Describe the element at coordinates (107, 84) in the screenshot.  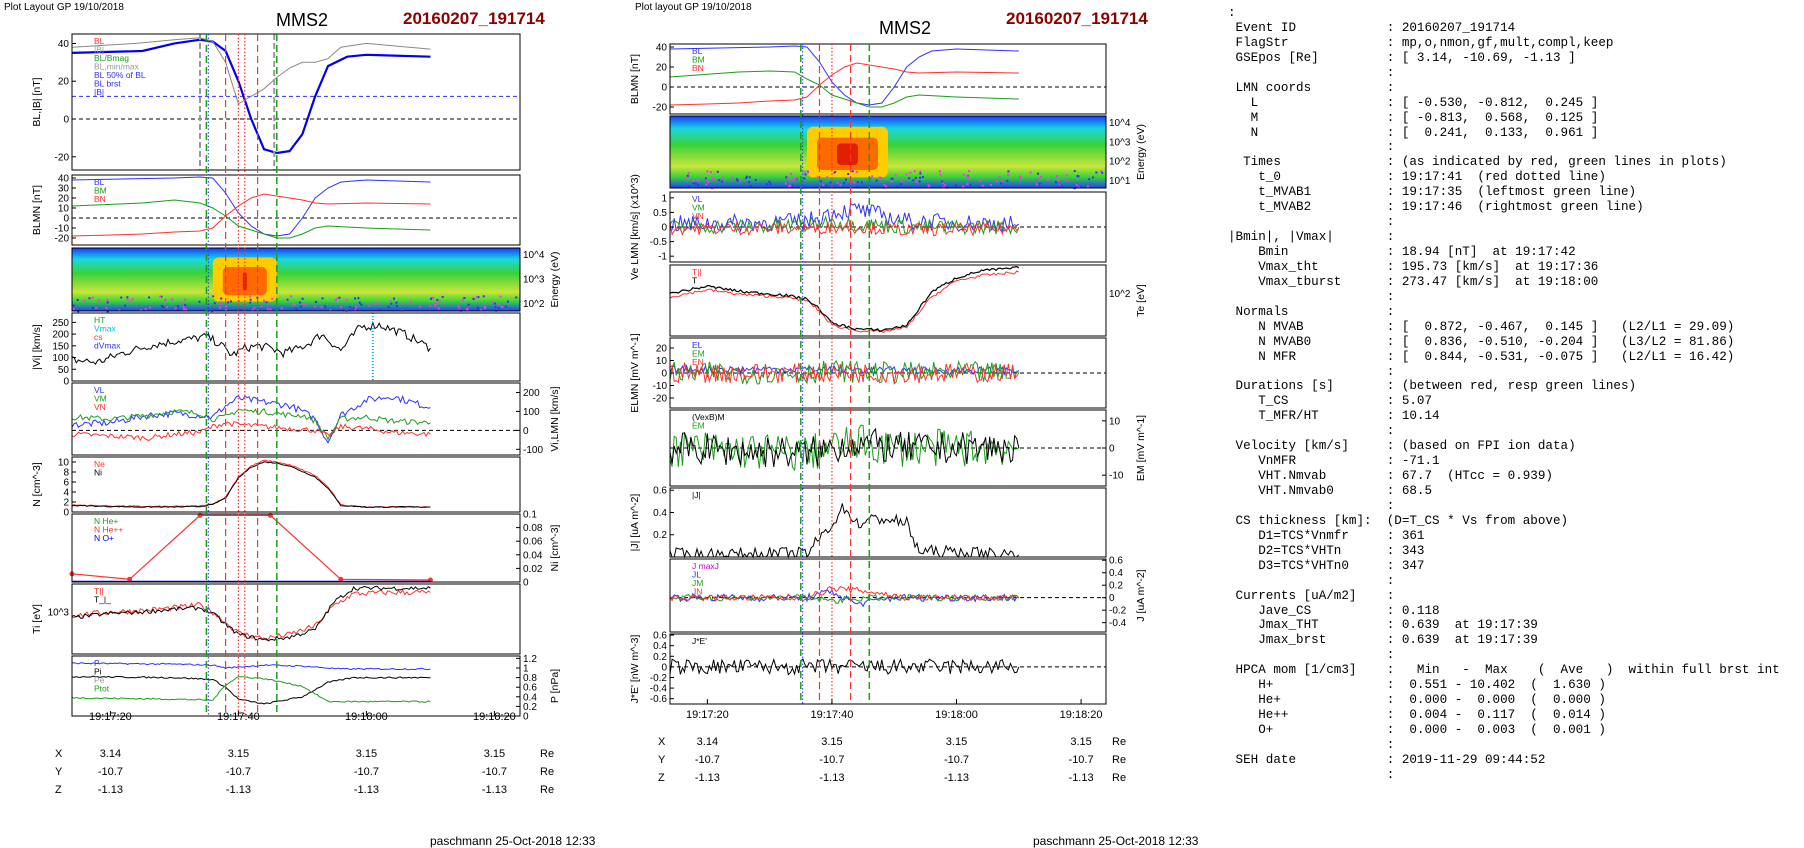
I see `legend-label: BL brst` at that location.